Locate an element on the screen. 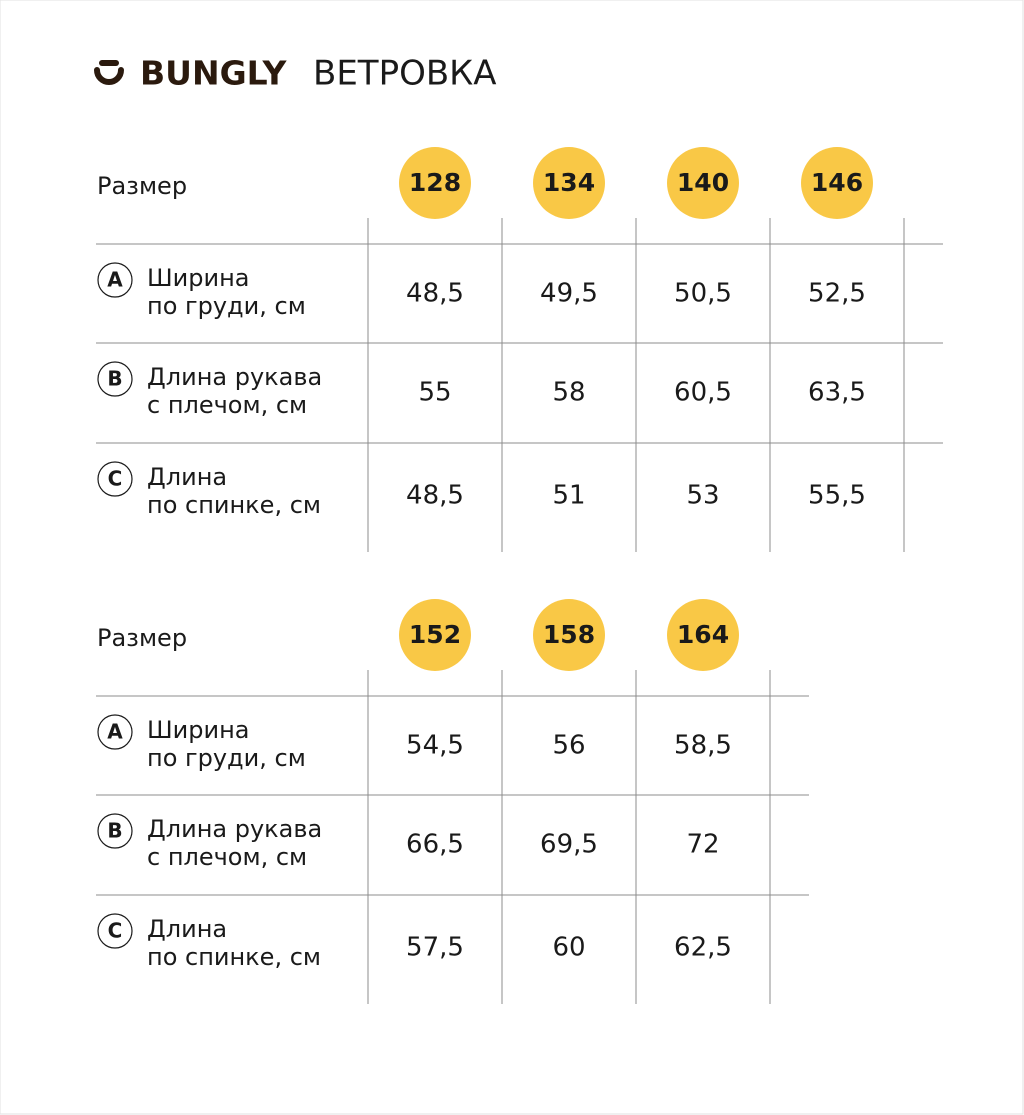  cell-value: 66,5 is located at coordinates (435, 845).